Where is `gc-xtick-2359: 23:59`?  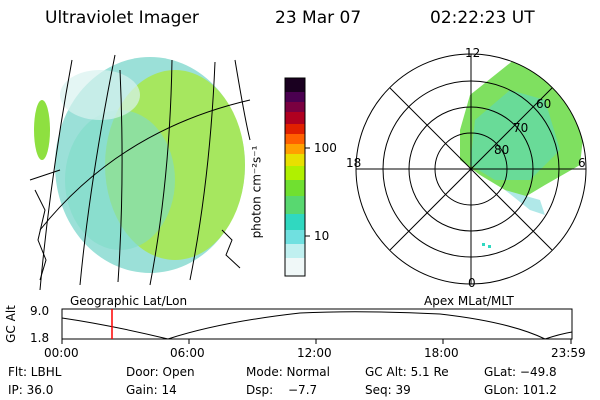 gc-xtick-2359: 23:59 is located at coordinates (568, 353).